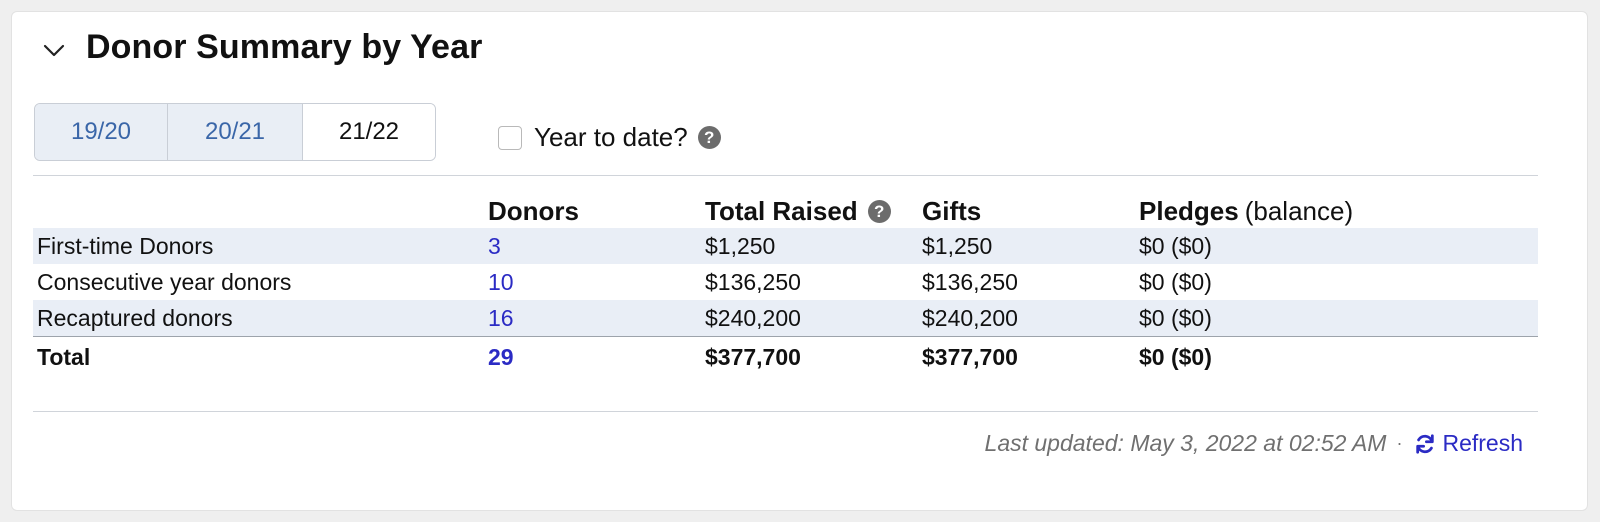 This screenshot has width=1600, height=522. I want to click on panel-header: Donor Summary by Year, so click(262, 47).